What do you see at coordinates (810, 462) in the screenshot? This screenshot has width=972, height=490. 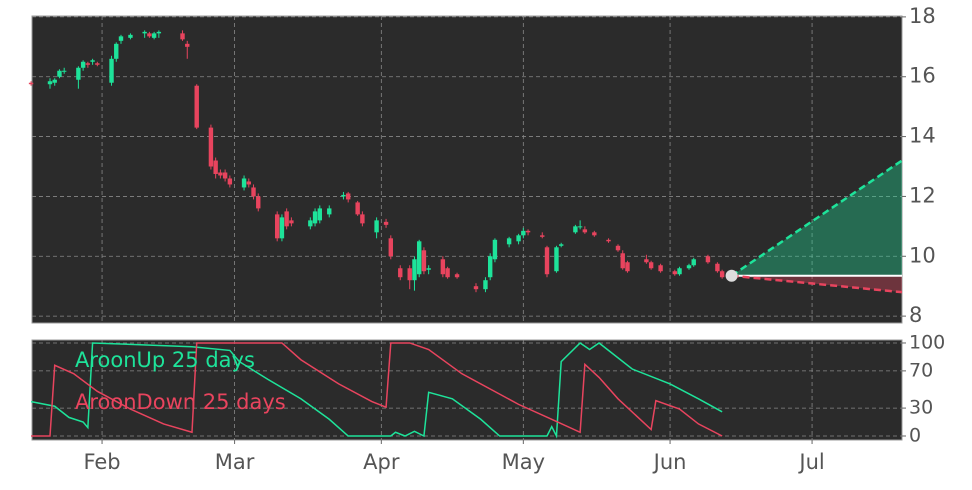 I see `x-tick-label: Jul` at bounding box center [810, 462].